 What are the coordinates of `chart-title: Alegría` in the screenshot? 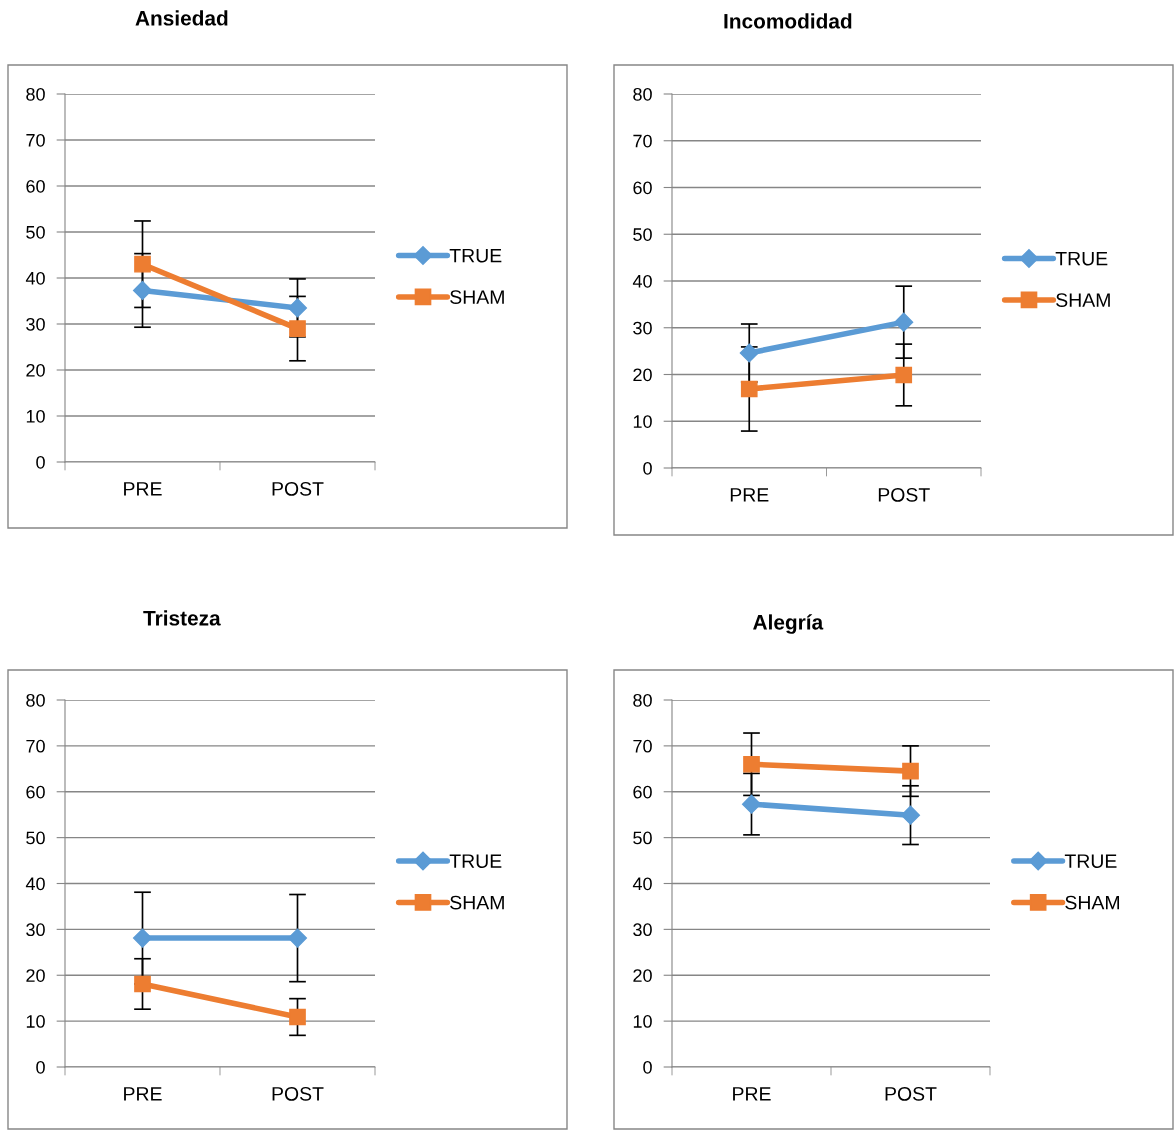 It's located at (788, 624).